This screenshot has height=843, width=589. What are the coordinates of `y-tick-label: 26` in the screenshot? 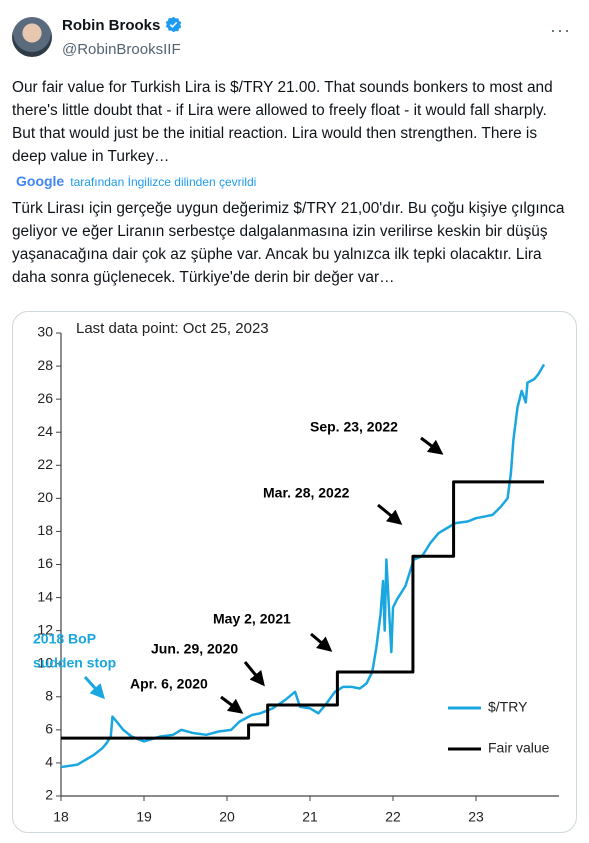 It's located at (45, 398).